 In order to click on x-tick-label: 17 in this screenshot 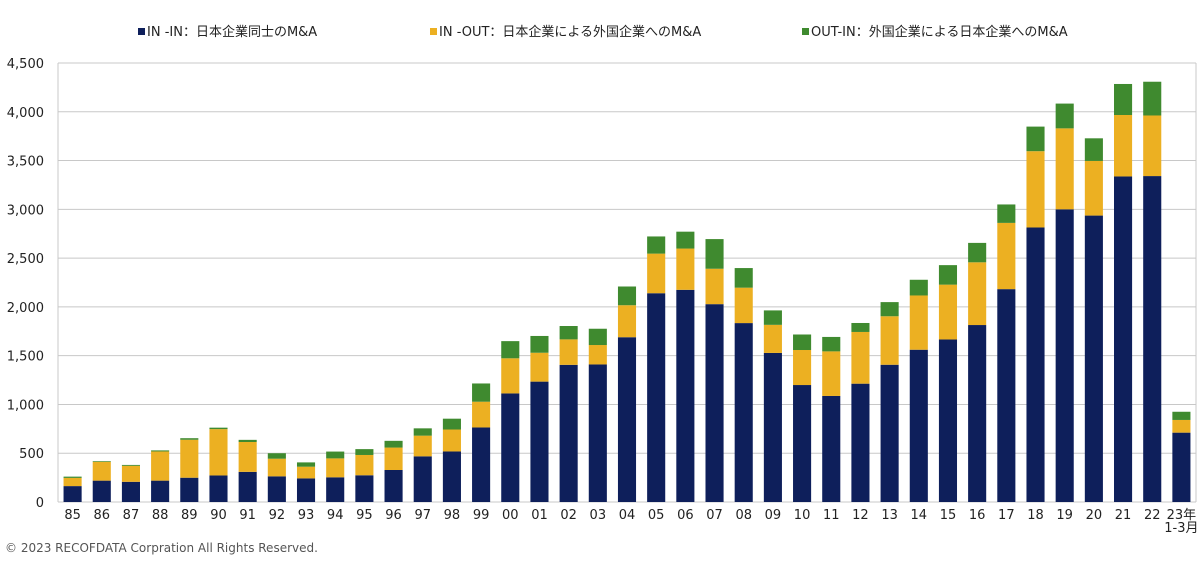, I will do `click(1006, 515)`.